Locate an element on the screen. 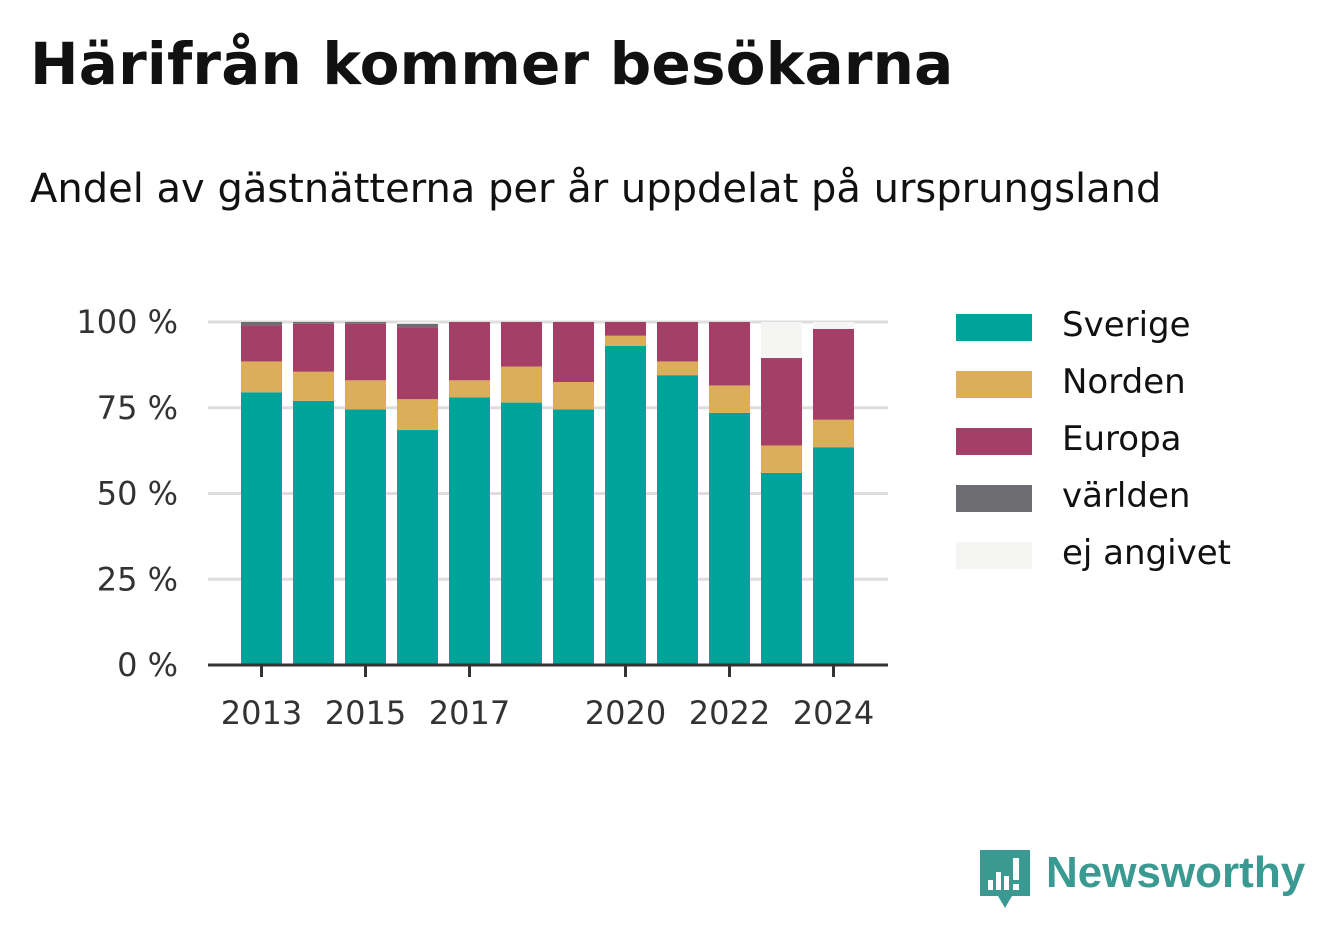 The image size is (1322, 939). bar-segment-Norden-2022 is located at coordinates (729, 399).